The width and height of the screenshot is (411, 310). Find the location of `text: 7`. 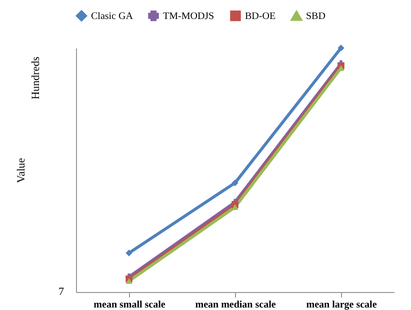

text: 7 is located at coordinates (61, 292).